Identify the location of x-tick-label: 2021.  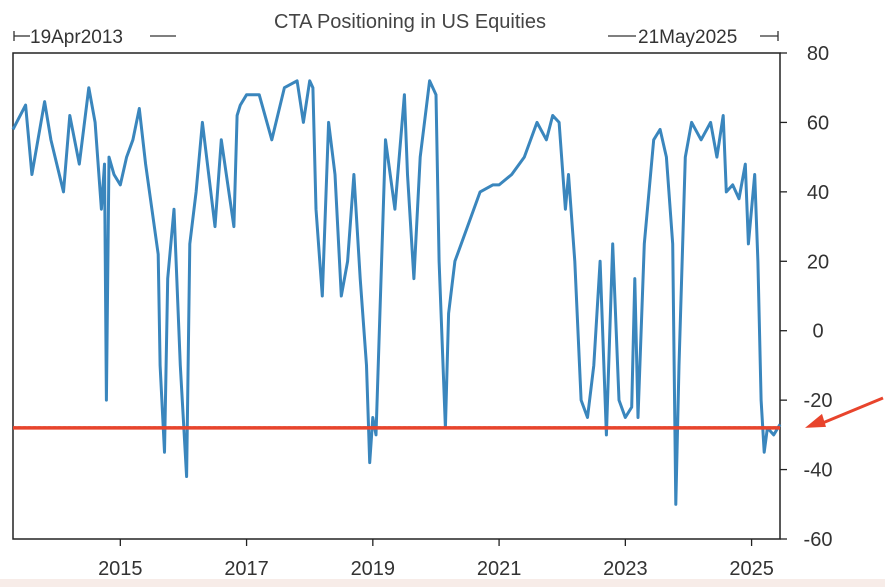
(499, 569).